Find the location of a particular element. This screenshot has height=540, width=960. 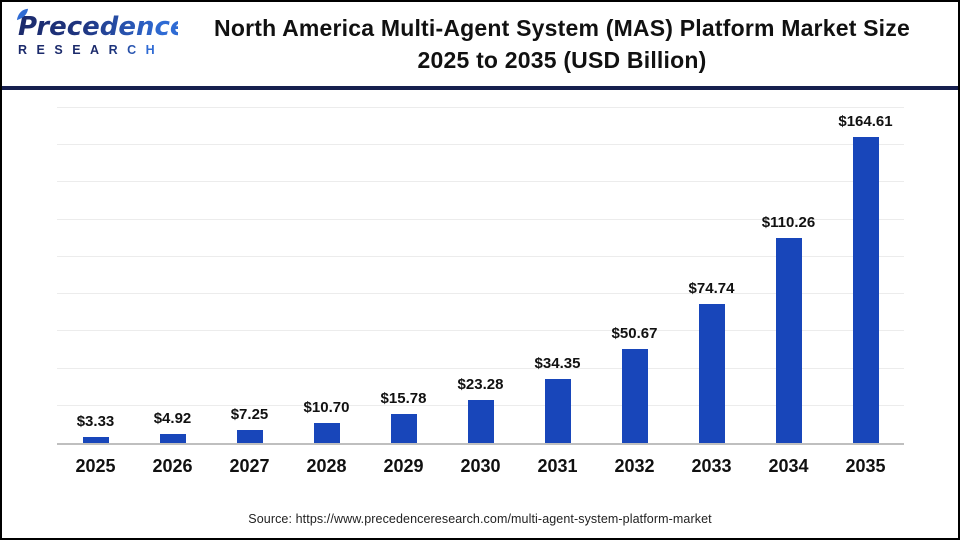

bar-2033 is located at coordinates (711, 373).